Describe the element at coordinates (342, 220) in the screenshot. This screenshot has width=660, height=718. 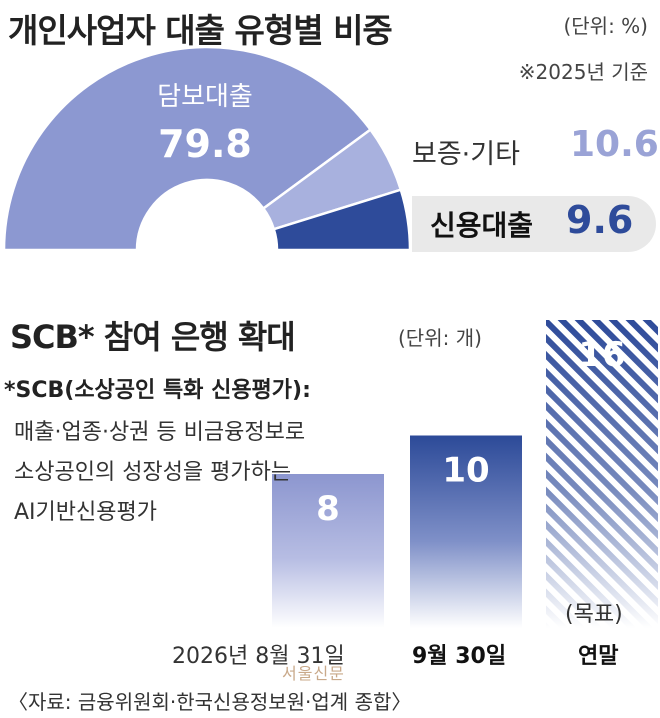
I see `slice-credit` at that location.